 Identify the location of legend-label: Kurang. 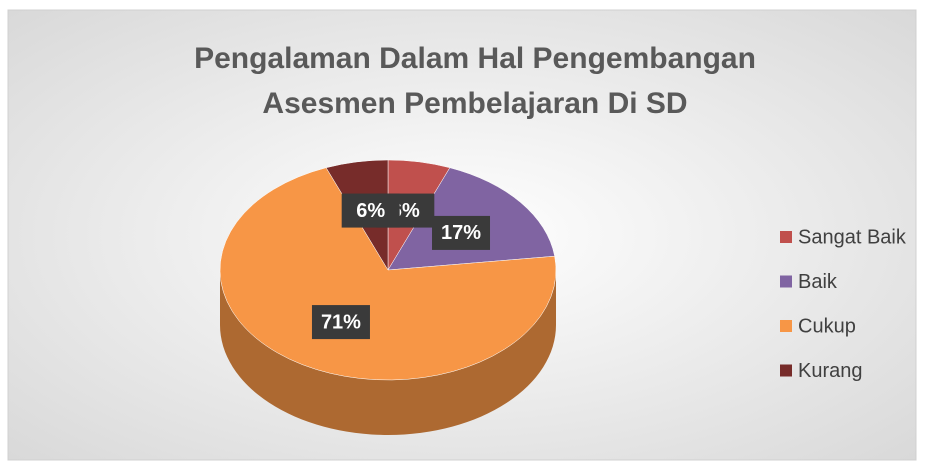
(830, 371).